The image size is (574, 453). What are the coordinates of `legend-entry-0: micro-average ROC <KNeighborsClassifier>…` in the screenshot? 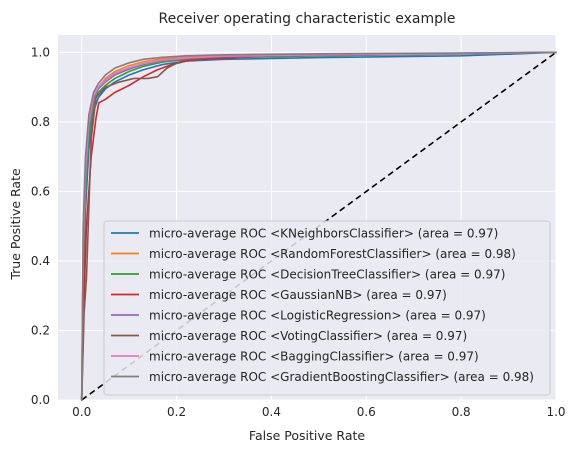 It's located at (323, 234).